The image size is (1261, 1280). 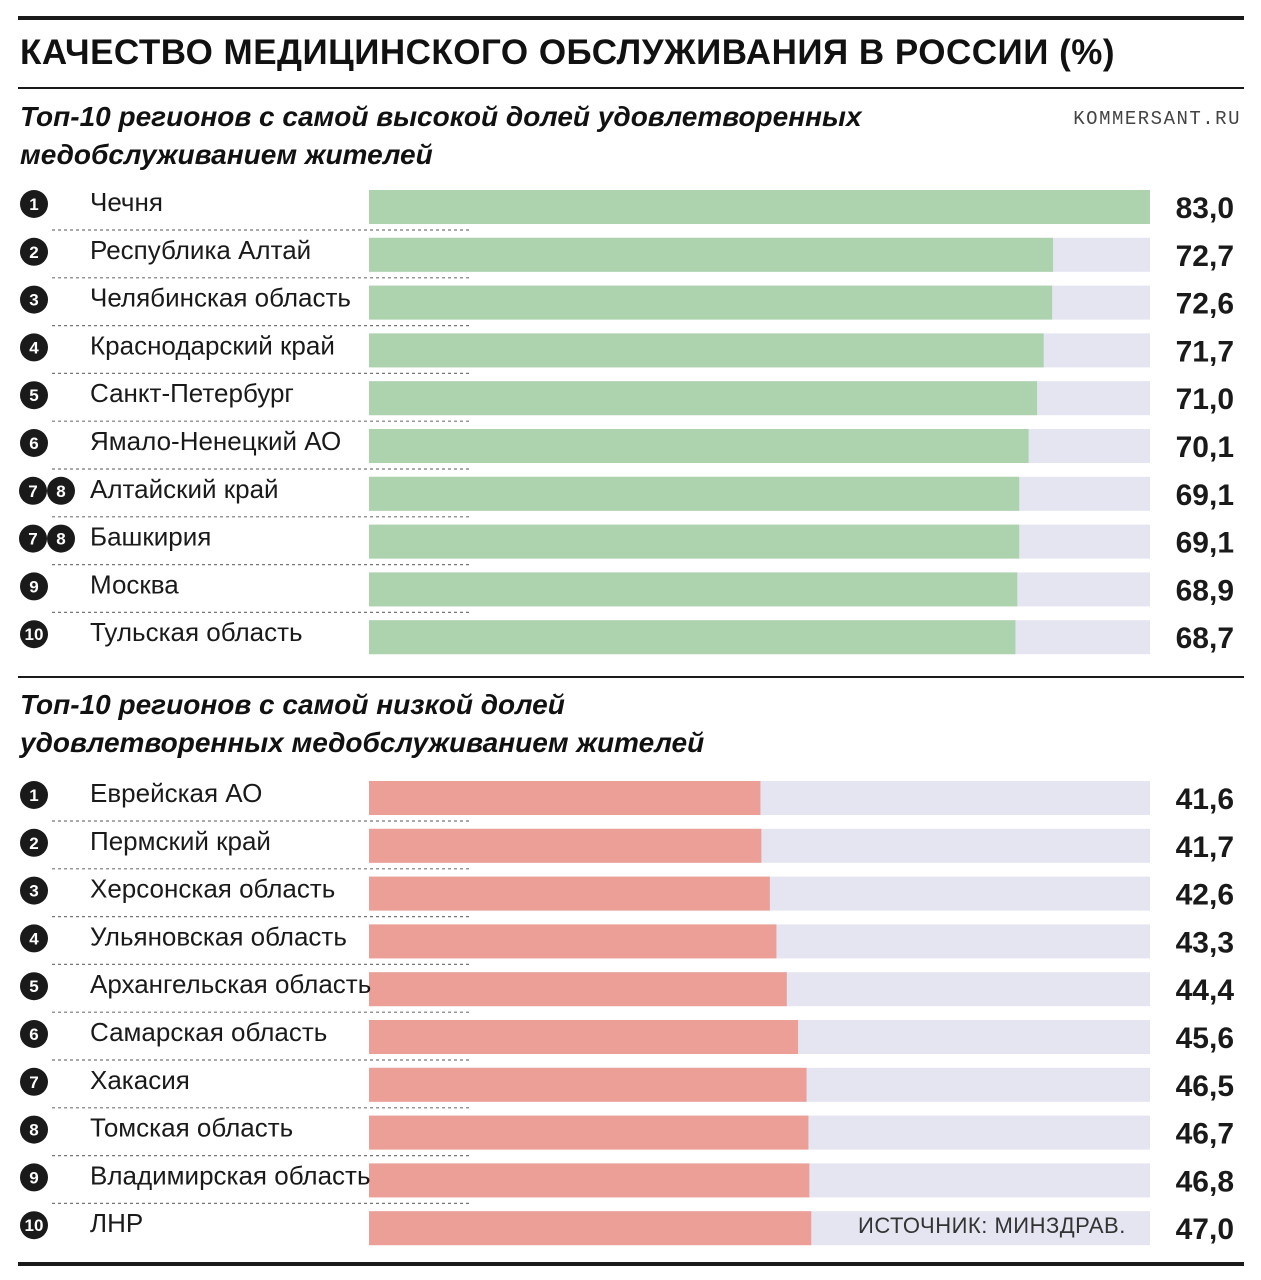 What do you see at coordinates (1205, 895) in the screenshot?
I see `value-label: 42,6` at bounding box center [1205, 895].